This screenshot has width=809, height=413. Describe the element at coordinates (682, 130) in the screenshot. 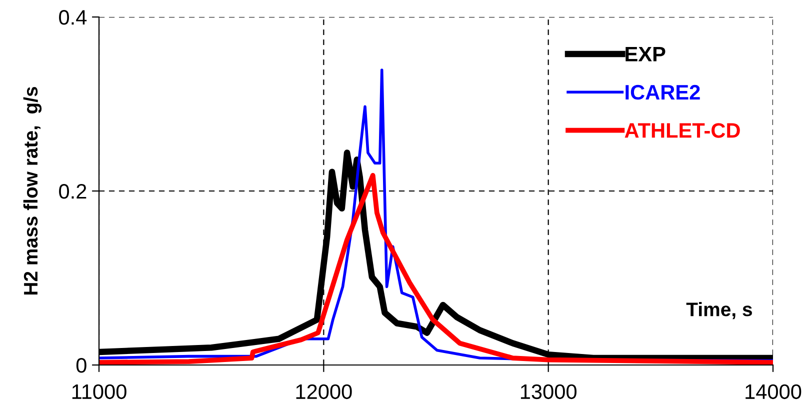

I see `legend-label: ATHLET-CD` at that location.